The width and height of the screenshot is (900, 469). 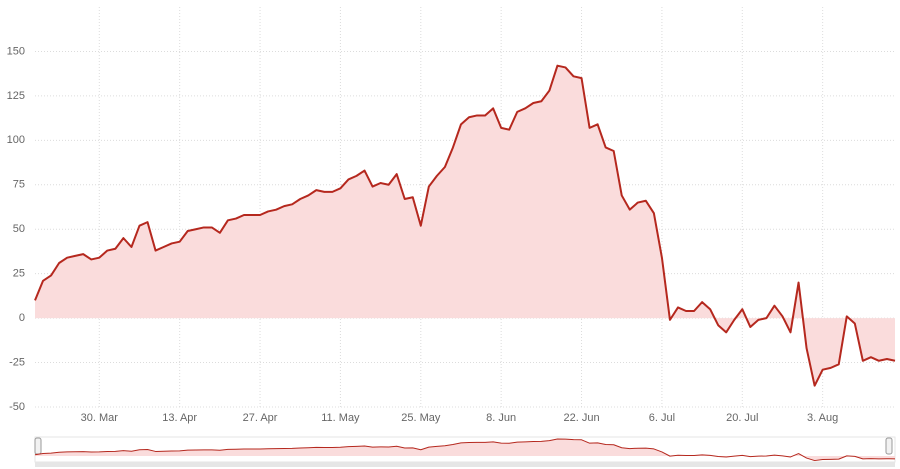 What do you see at coordinates (38, 446) in the screenshot?
I see `navigator-handle-left` at bounding box center [38, 446].